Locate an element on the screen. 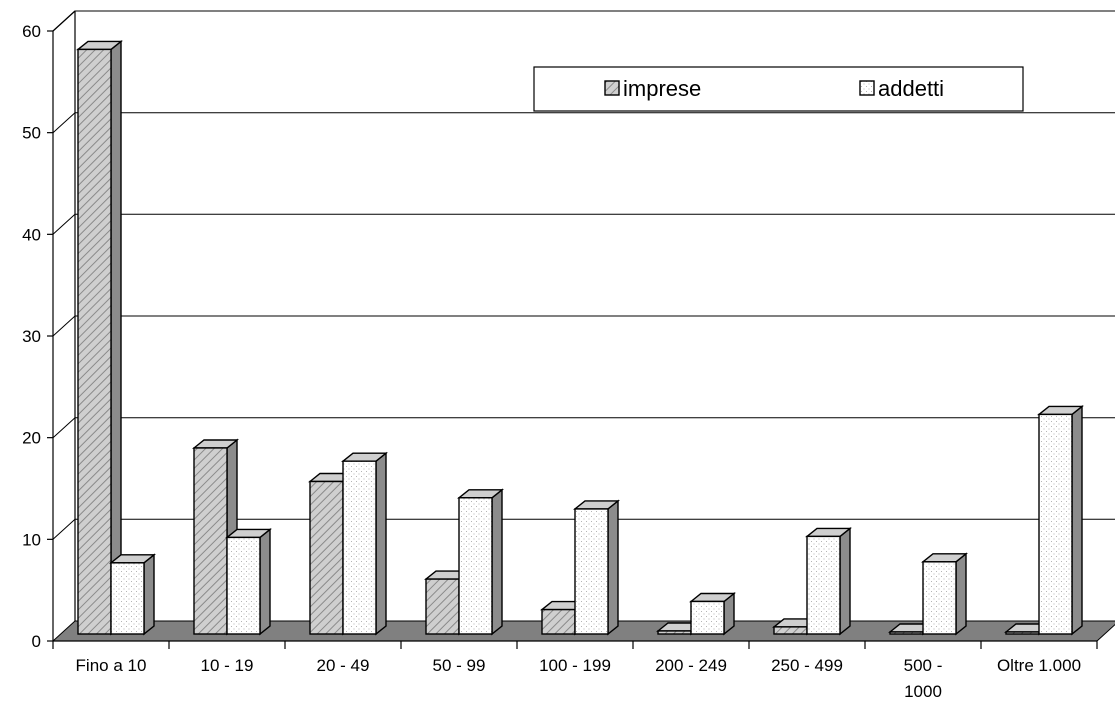 This screenshot has height=707, width=1115. y-tick-label: 10 is located at coordinates (31, 539).